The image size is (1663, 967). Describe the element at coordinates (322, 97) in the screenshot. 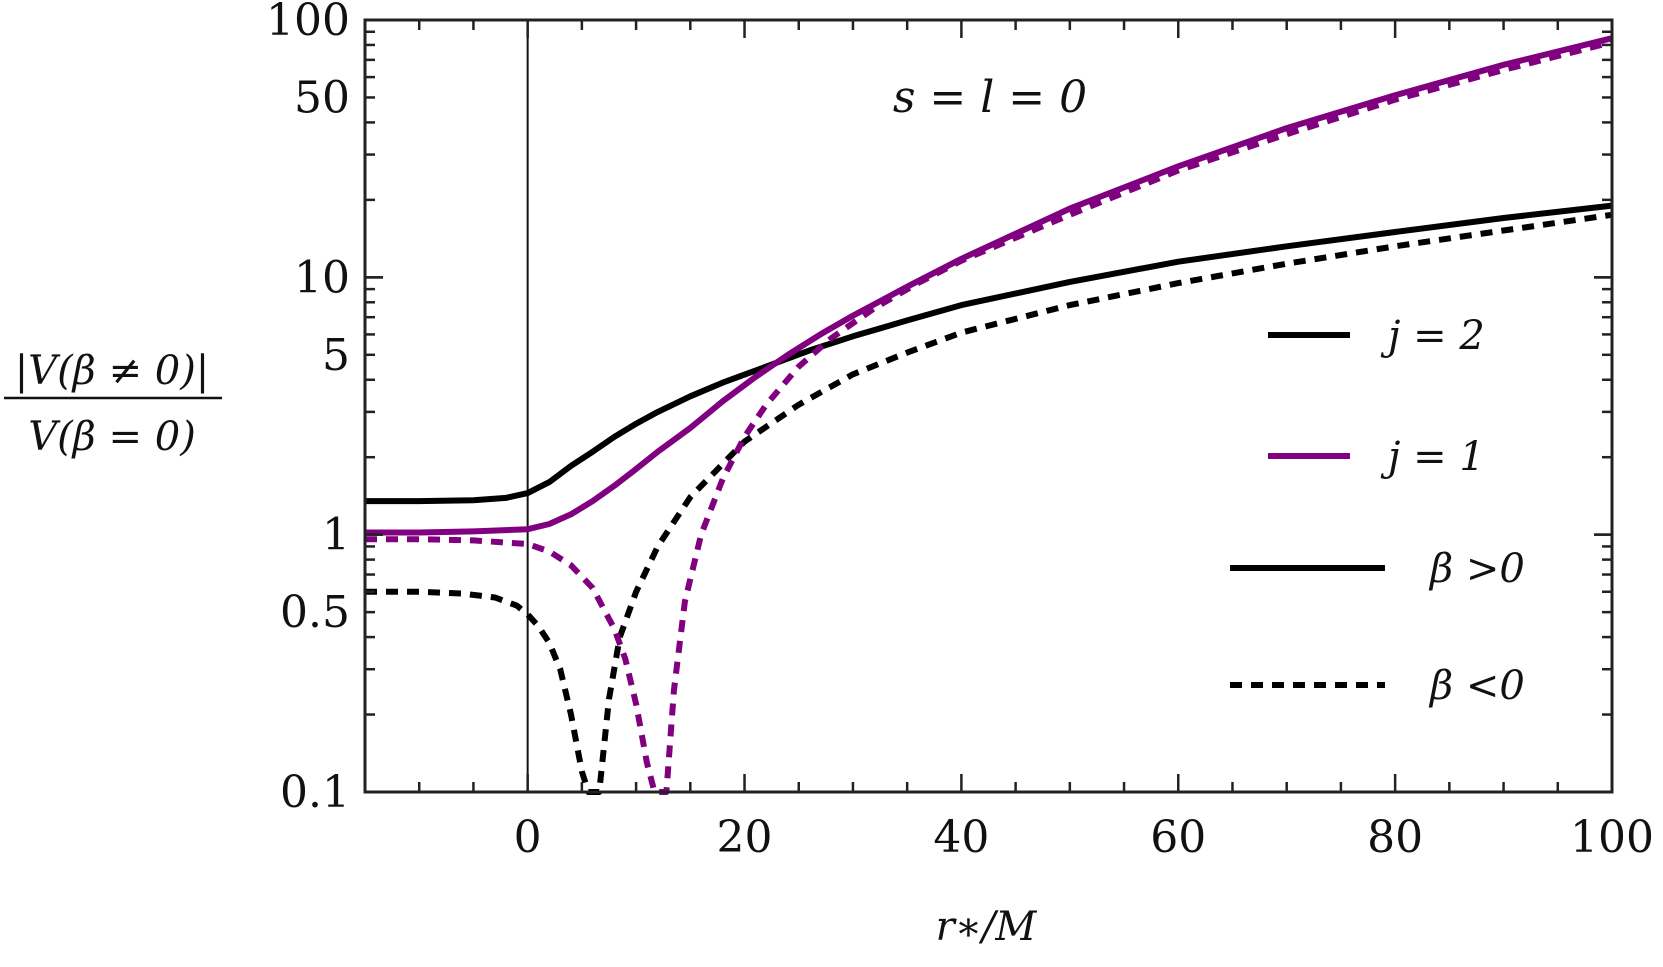

I see `y-tick-label: 50` at that location.